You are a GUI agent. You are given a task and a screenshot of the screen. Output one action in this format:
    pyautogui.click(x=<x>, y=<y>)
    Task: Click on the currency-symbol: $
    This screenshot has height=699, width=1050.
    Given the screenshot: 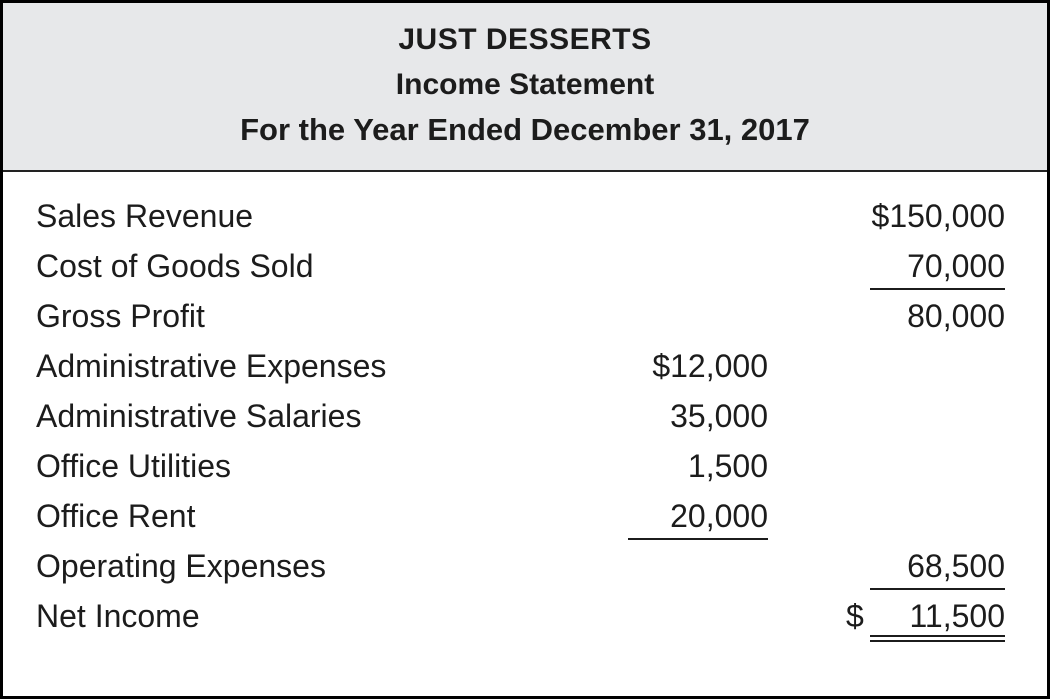 What is the action you would take?
    pyautogui.click(x=855, y=616)
    